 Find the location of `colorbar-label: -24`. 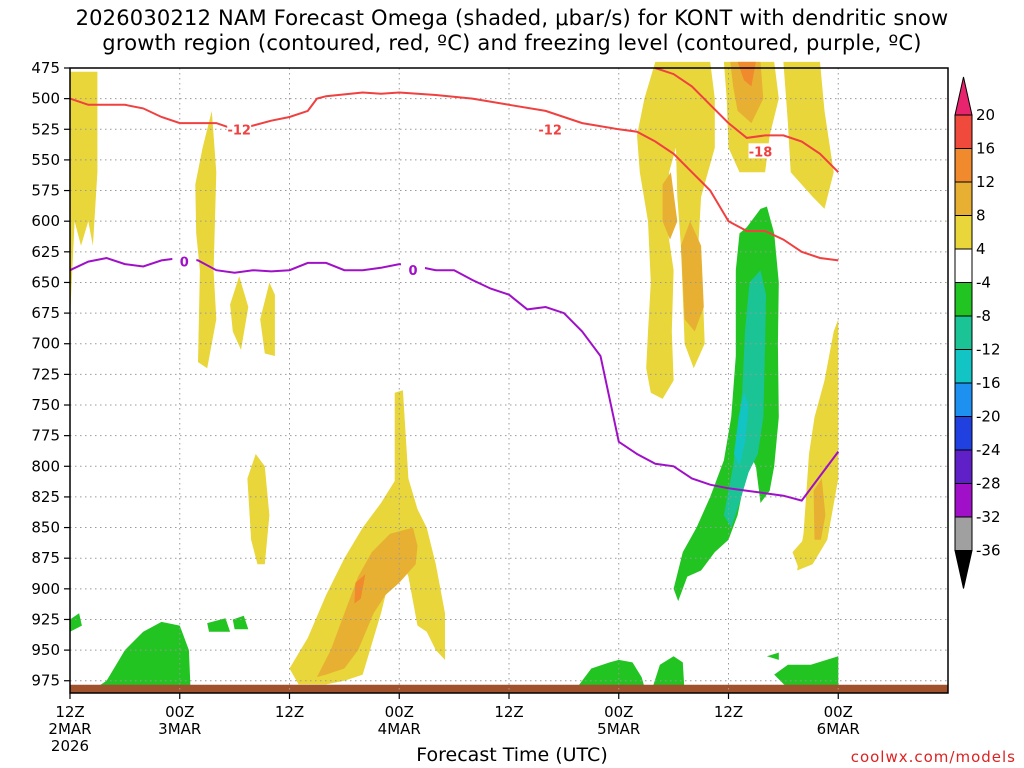

colorbar-label: -24 is located at coordinates (988, 450).